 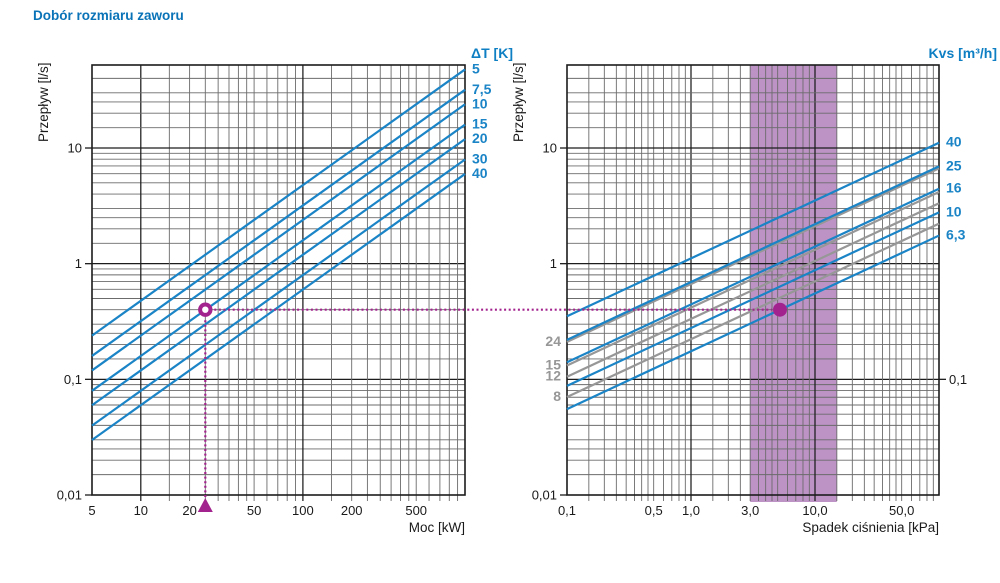 I want to click on x-tick-label: 10, so click(x=141, y=510).